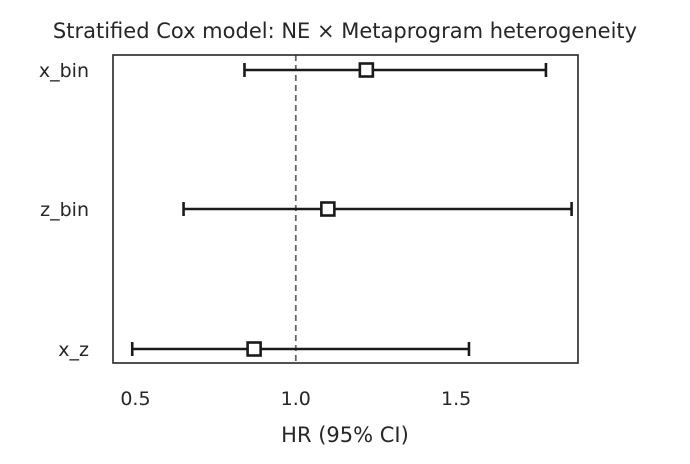  Describe the element at coordinates (64, 210) in the screenshot. I see `y-tick-label: z_bin` at that location.